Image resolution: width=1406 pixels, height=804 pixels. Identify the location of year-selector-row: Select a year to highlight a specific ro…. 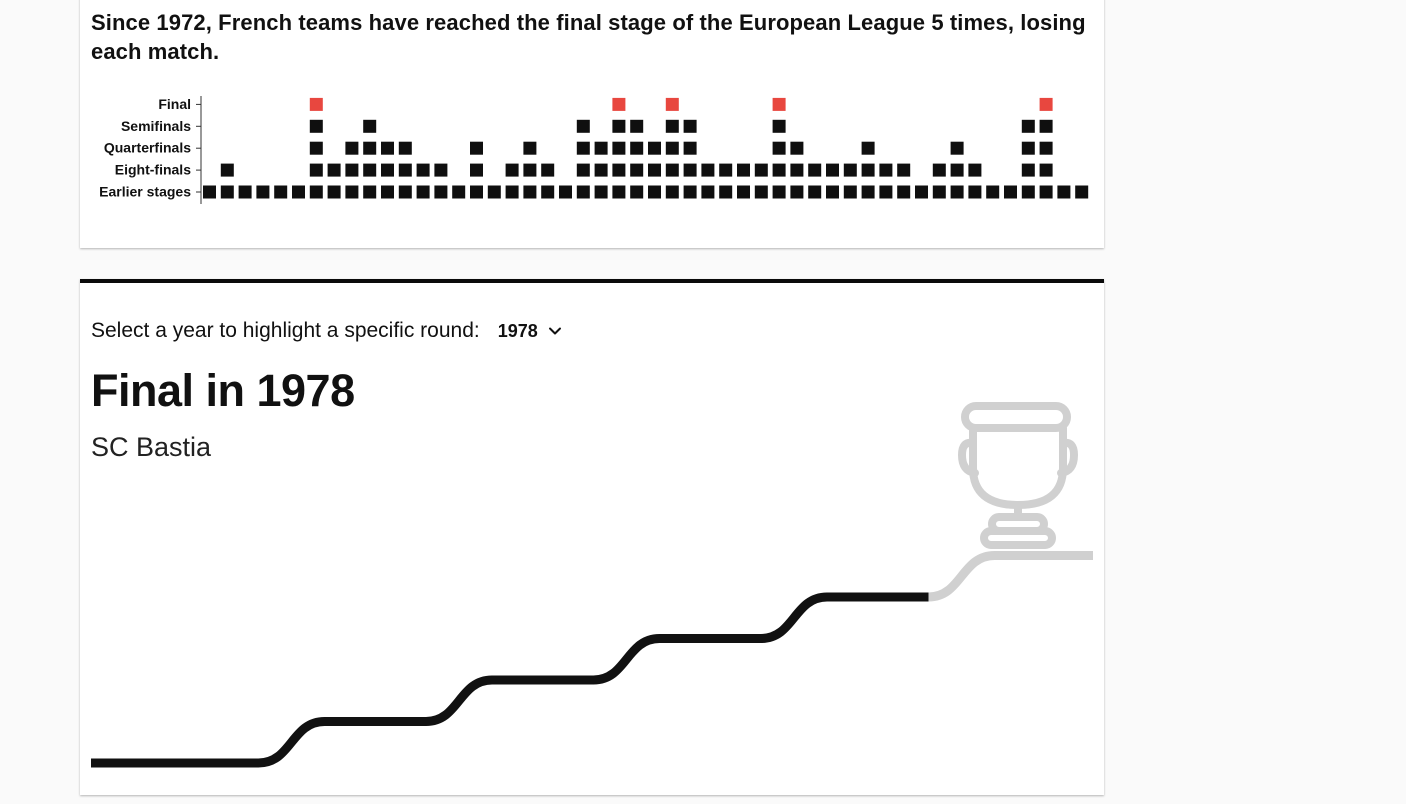
(326, 331).